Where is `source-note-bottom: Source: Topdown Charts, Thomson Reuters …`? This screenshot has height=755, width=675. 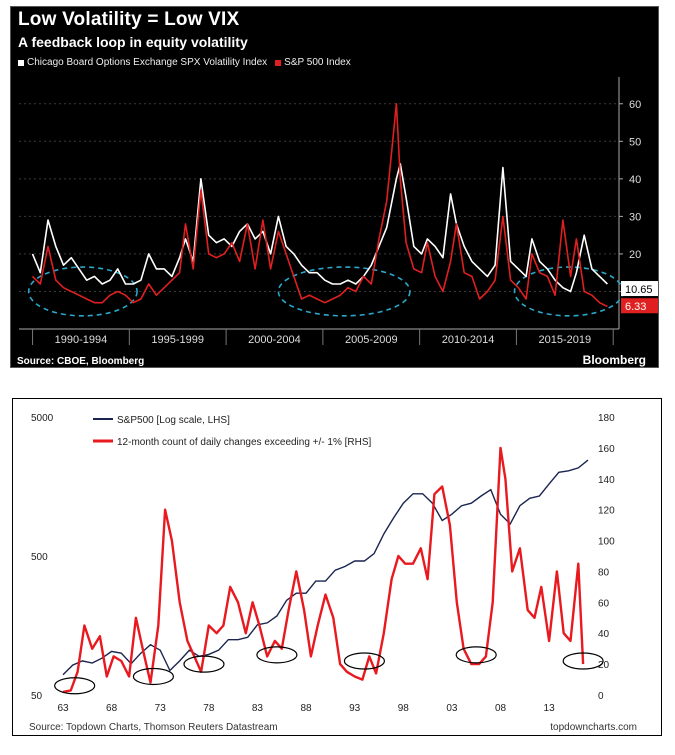 source-note-bottom: Source: Topdown Charts, Thomson Reuters … is located at coordinates (153, 727).